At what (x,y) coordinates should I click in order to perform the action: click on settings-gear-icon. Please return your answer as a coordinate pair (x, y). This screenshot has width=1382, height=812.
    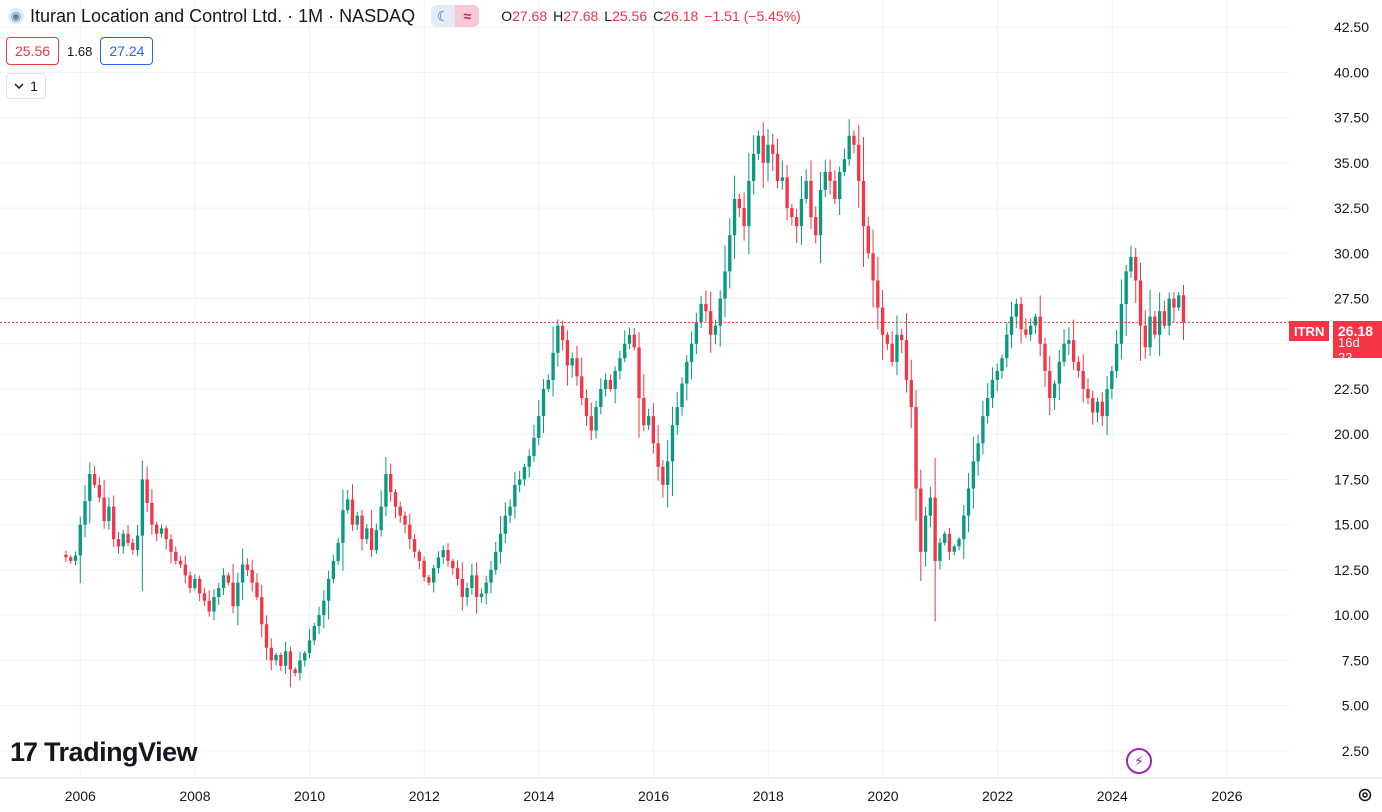
    Looking at the image, I should click on (1365, 795).